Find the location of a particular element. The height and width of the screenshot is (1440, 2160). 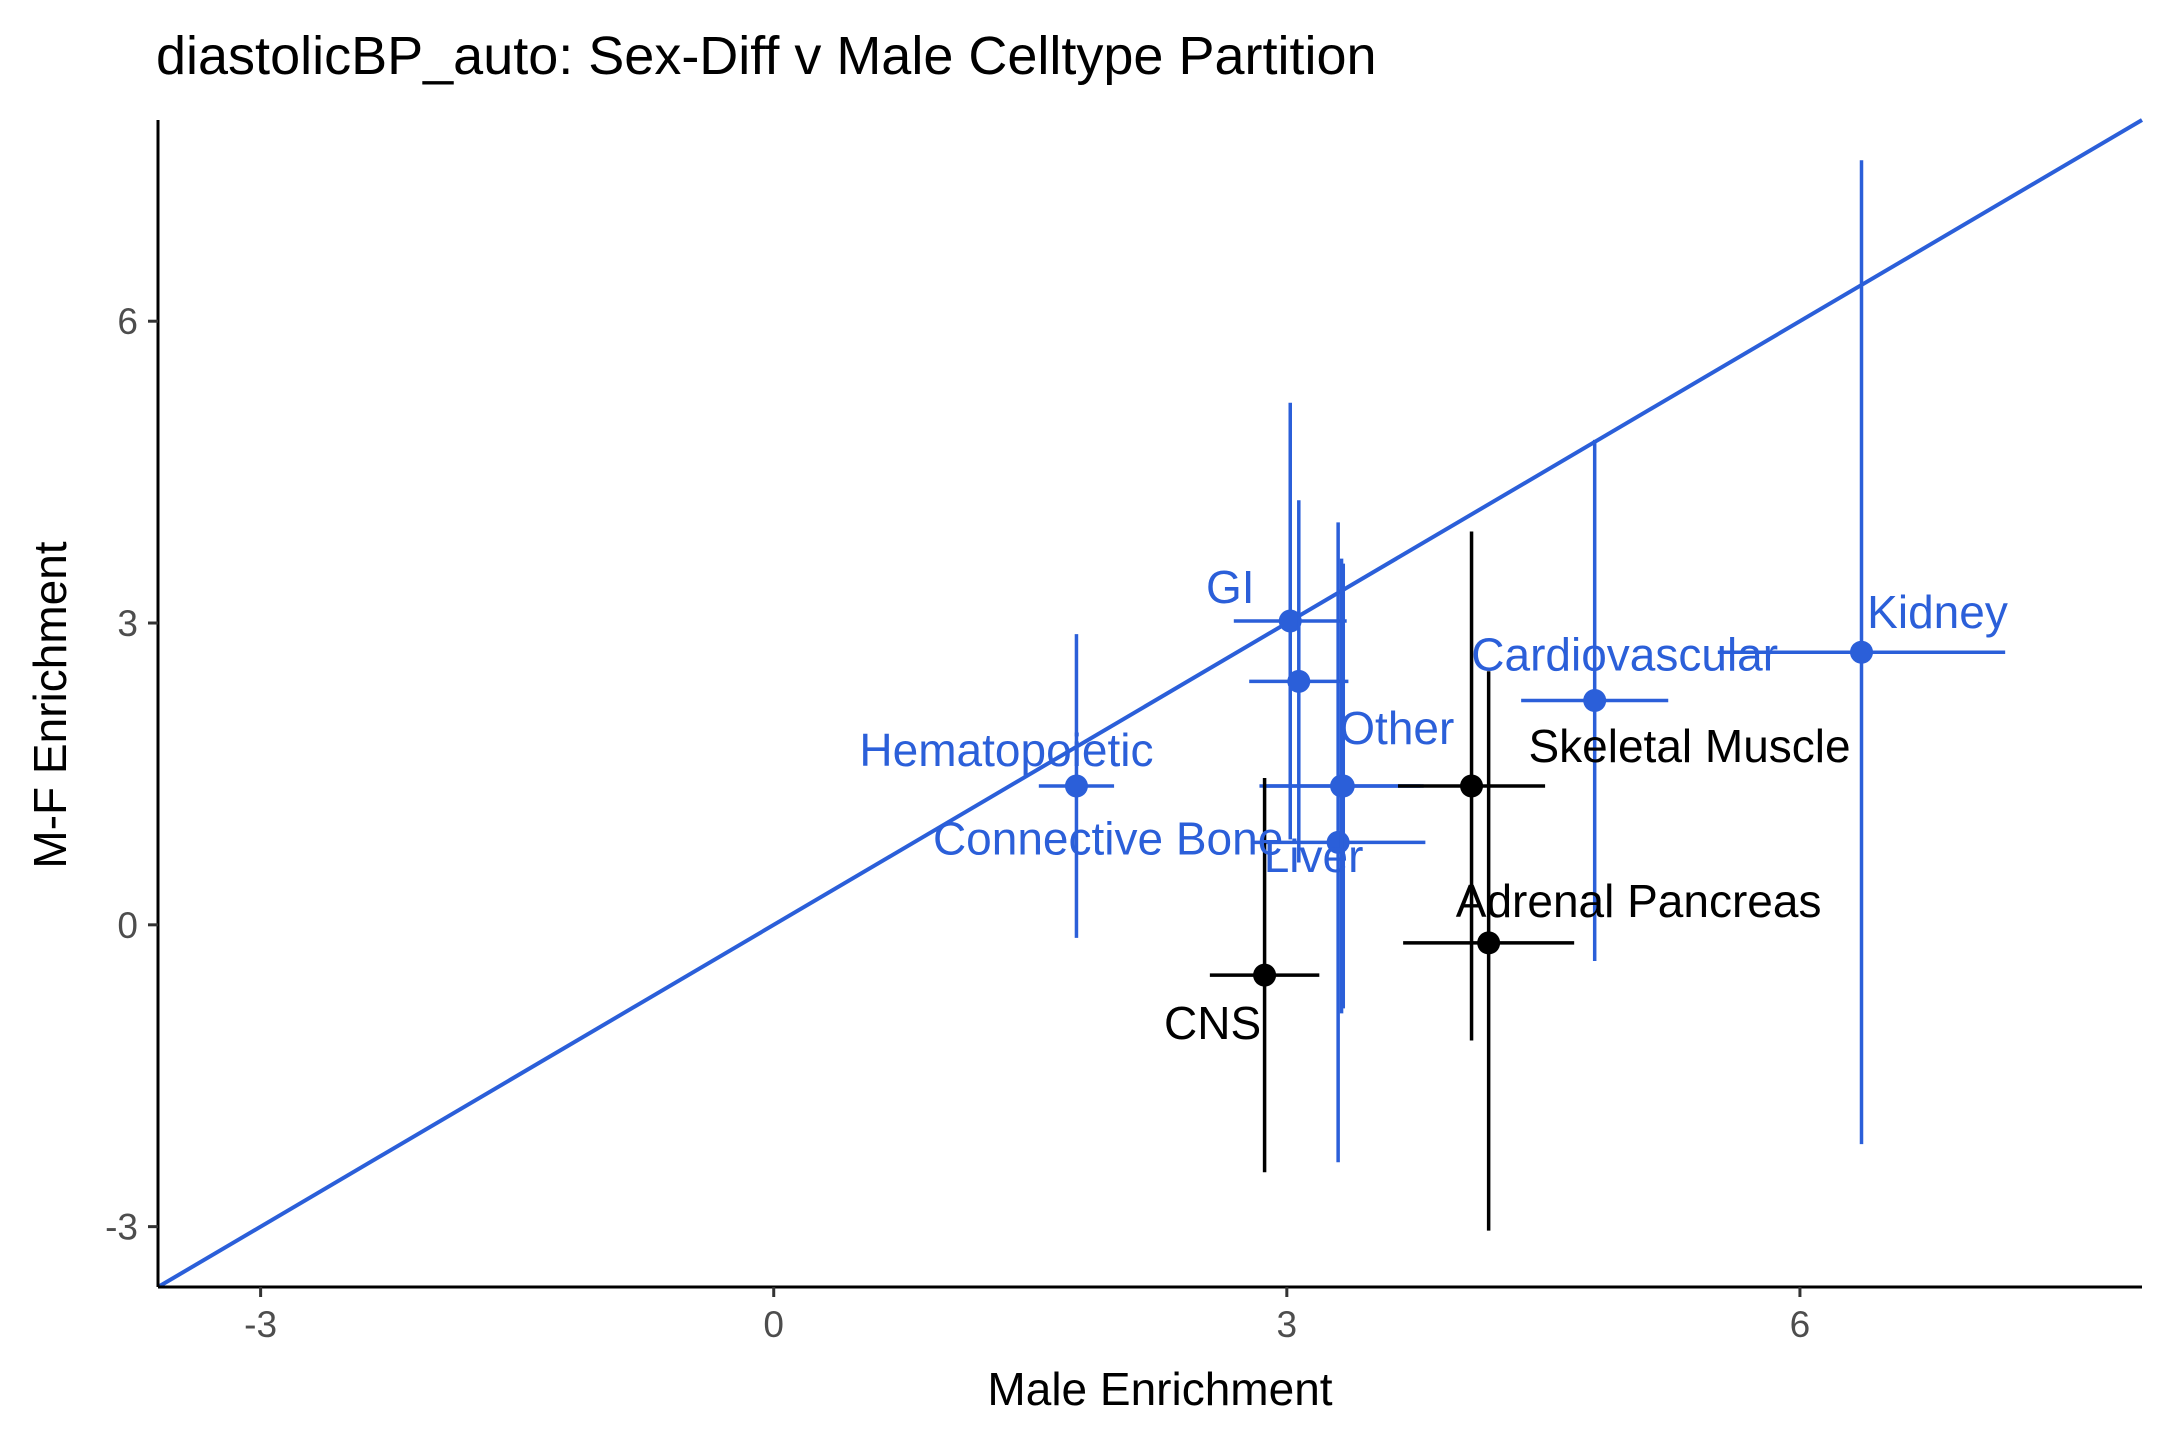

point-label: Other is located at coordinates (1396, 728).